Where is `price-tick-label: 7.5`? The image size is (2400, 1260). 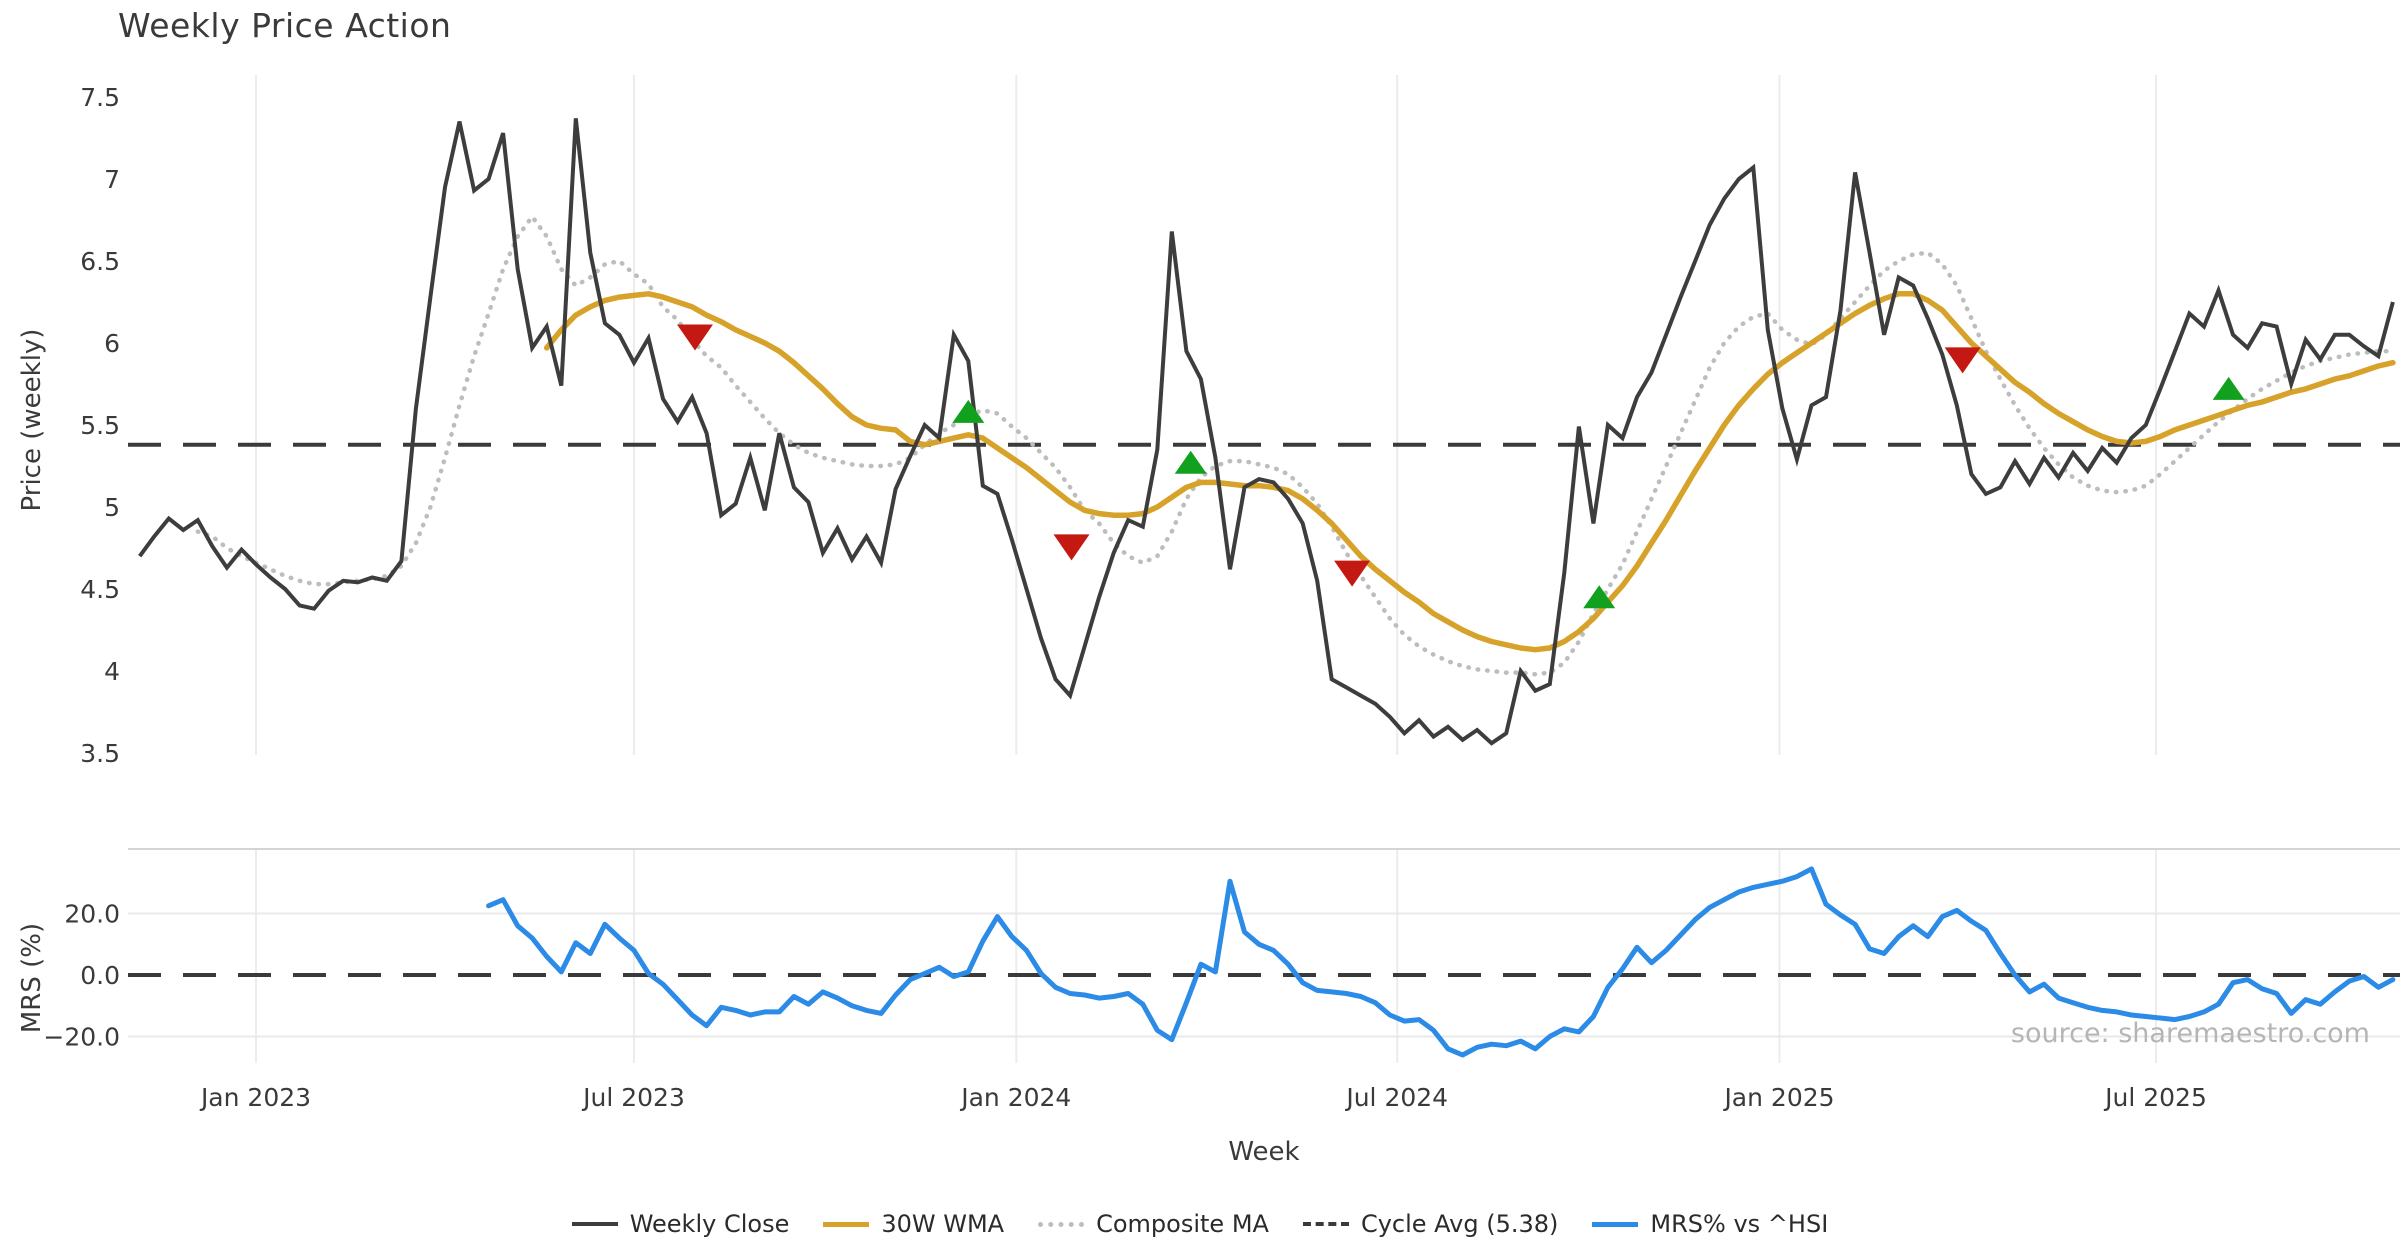
price-tick-label: 7.5 is located at coordinates (100, 97).